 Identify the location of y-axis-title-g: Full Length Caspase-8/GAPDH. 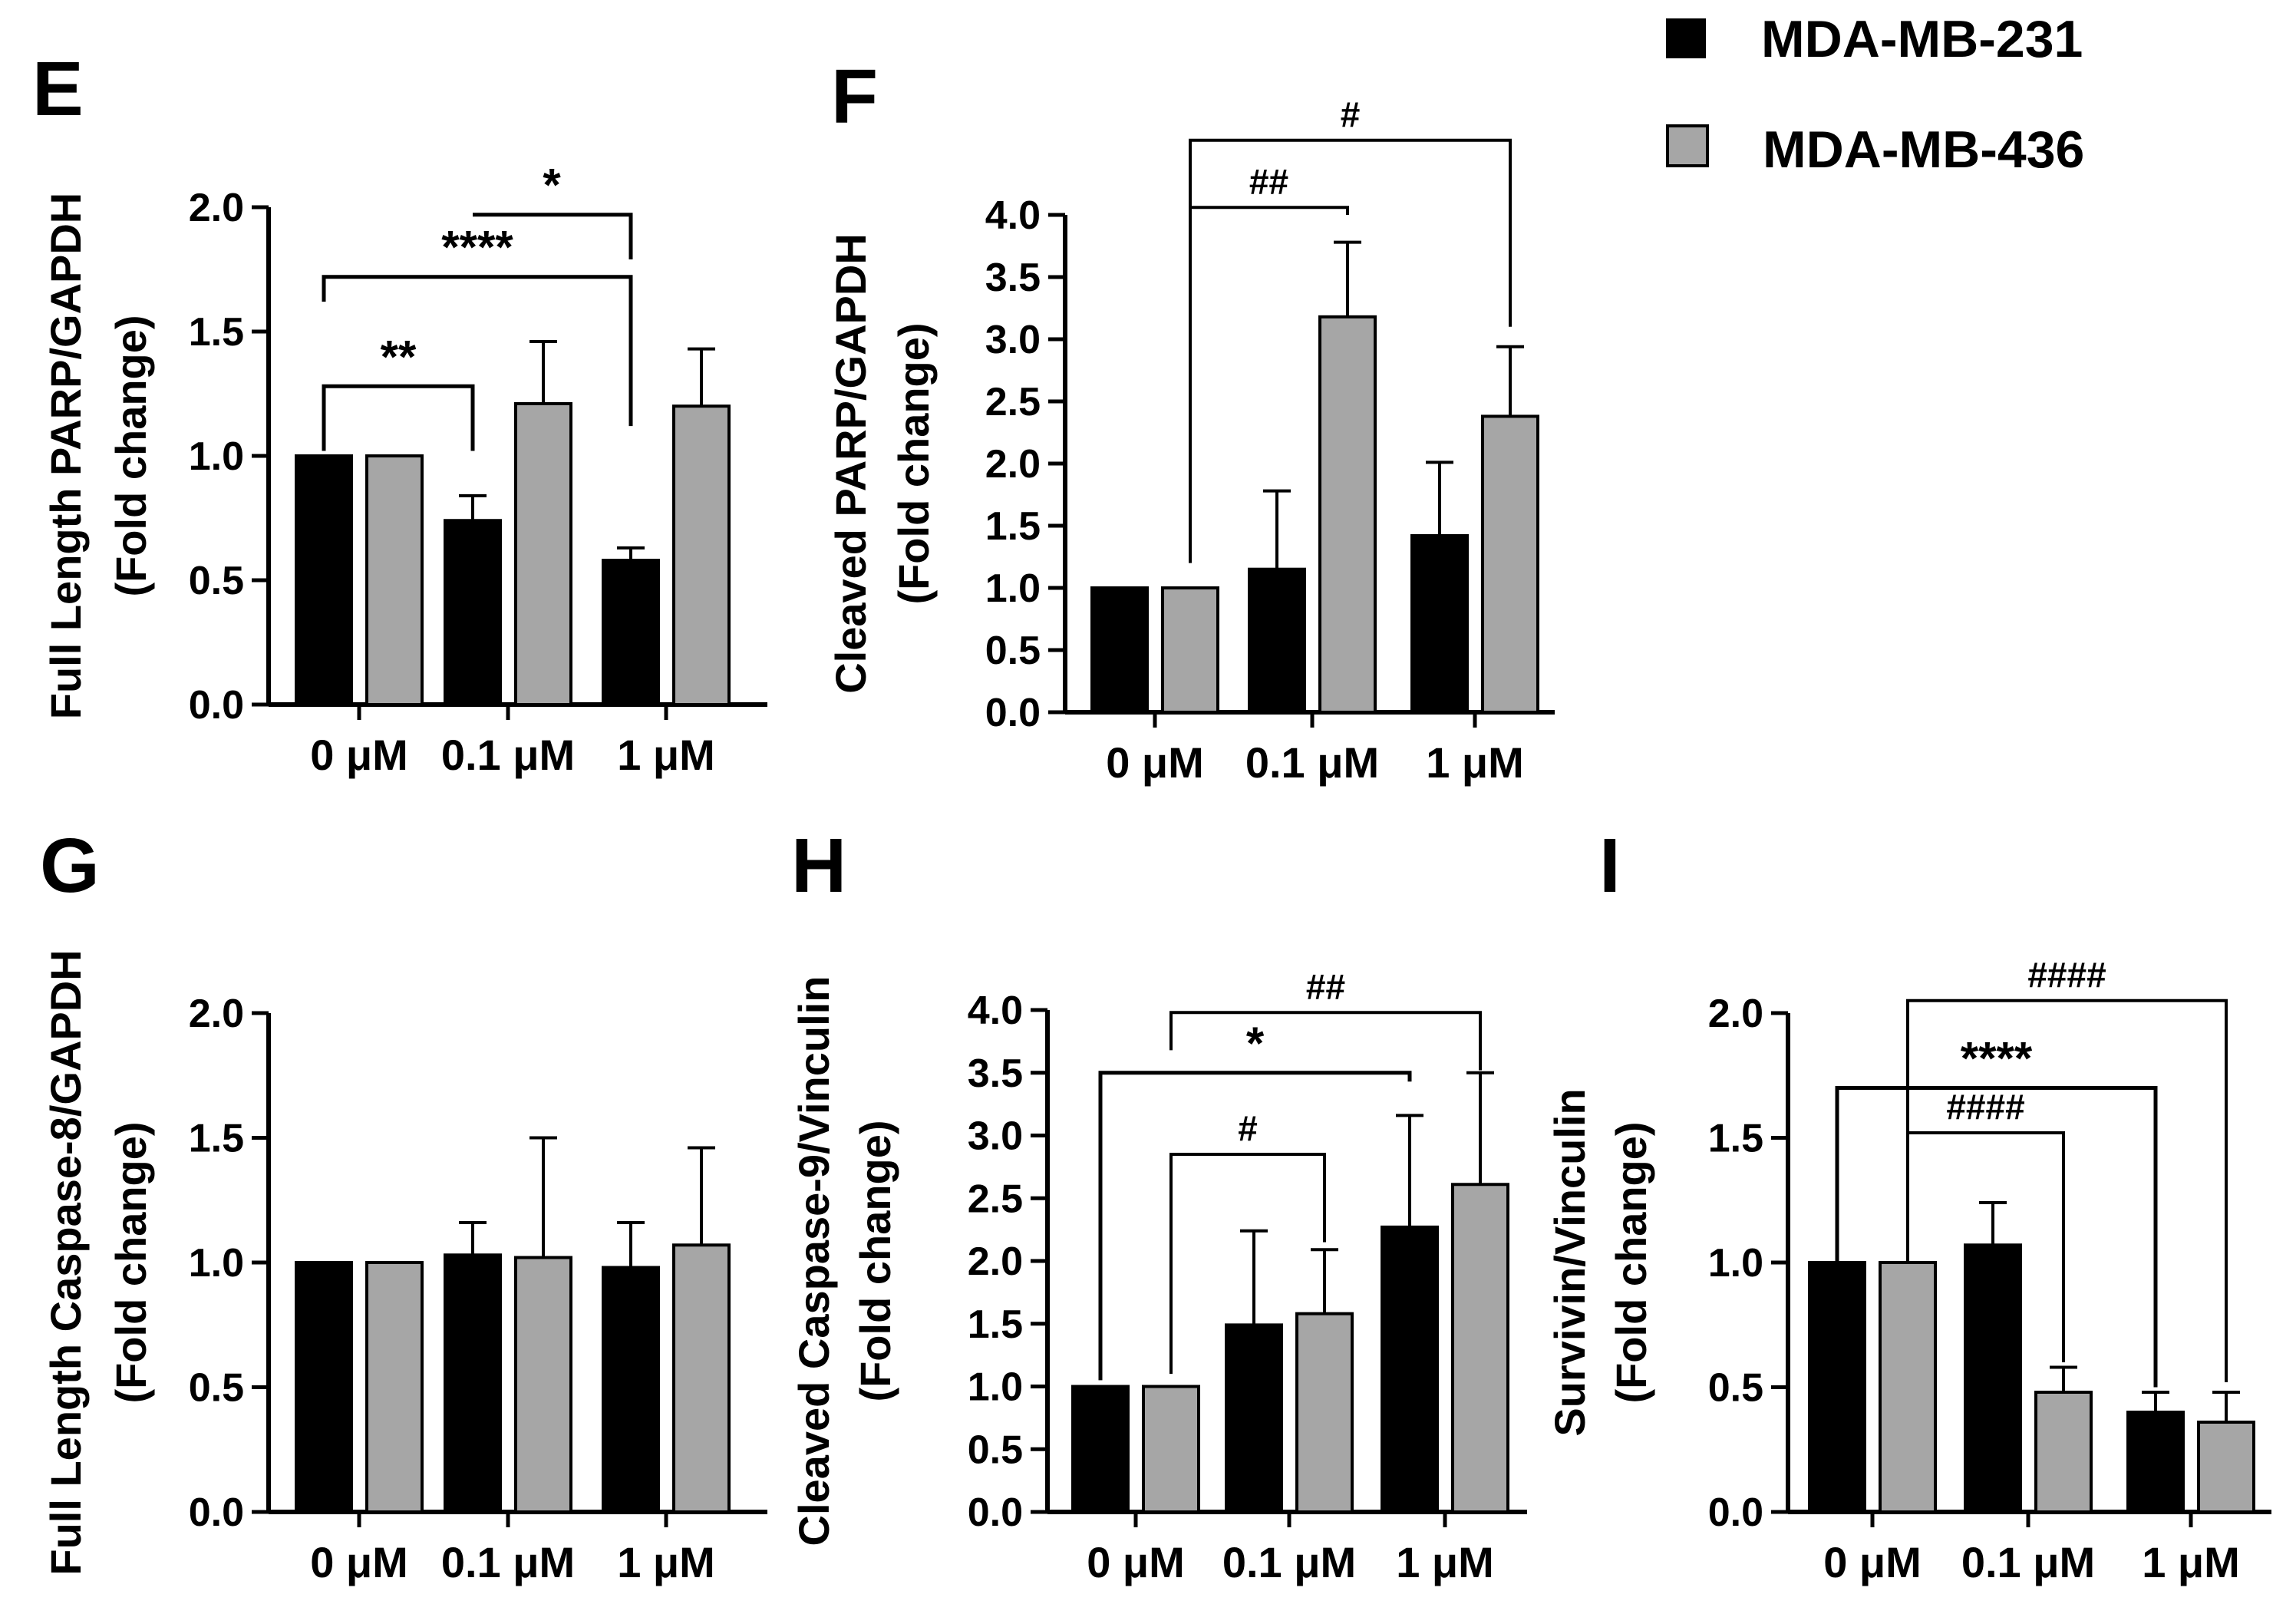
(65, 1262).